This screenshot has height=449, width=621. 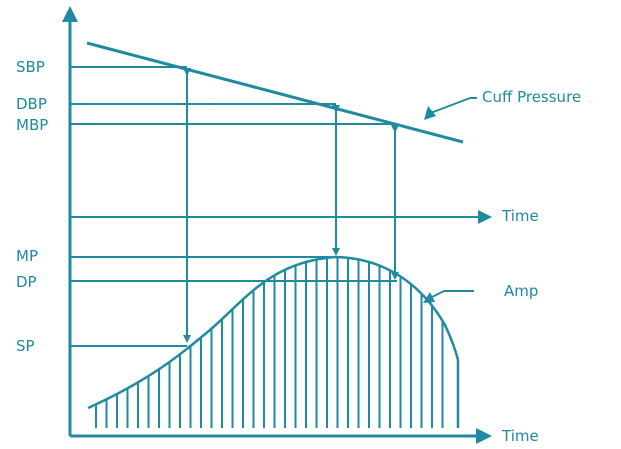 I want to click on mp-label: MP, so click(x=27, y=256).